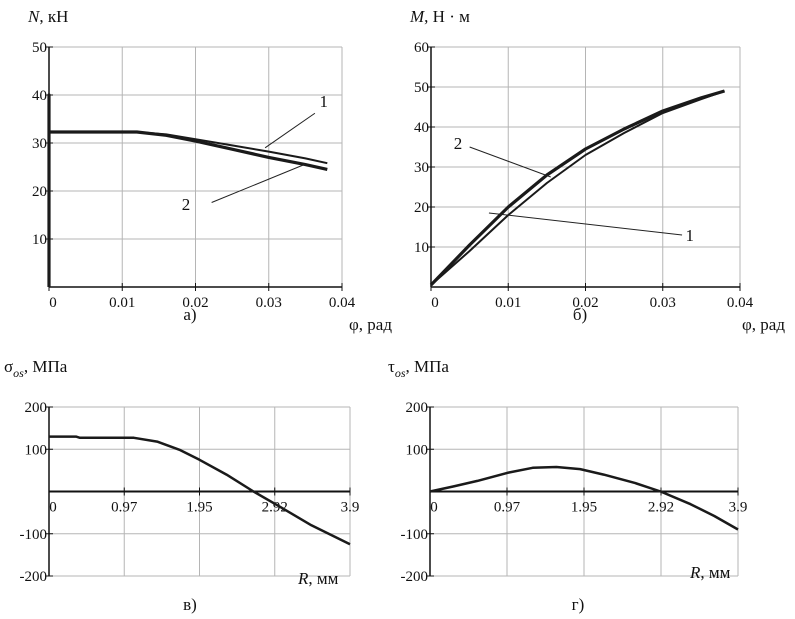  What do you see at coordinates (53, 16) in the screenshot?
I see `y-axis-units: , кН` at bounding box center [53, 16].